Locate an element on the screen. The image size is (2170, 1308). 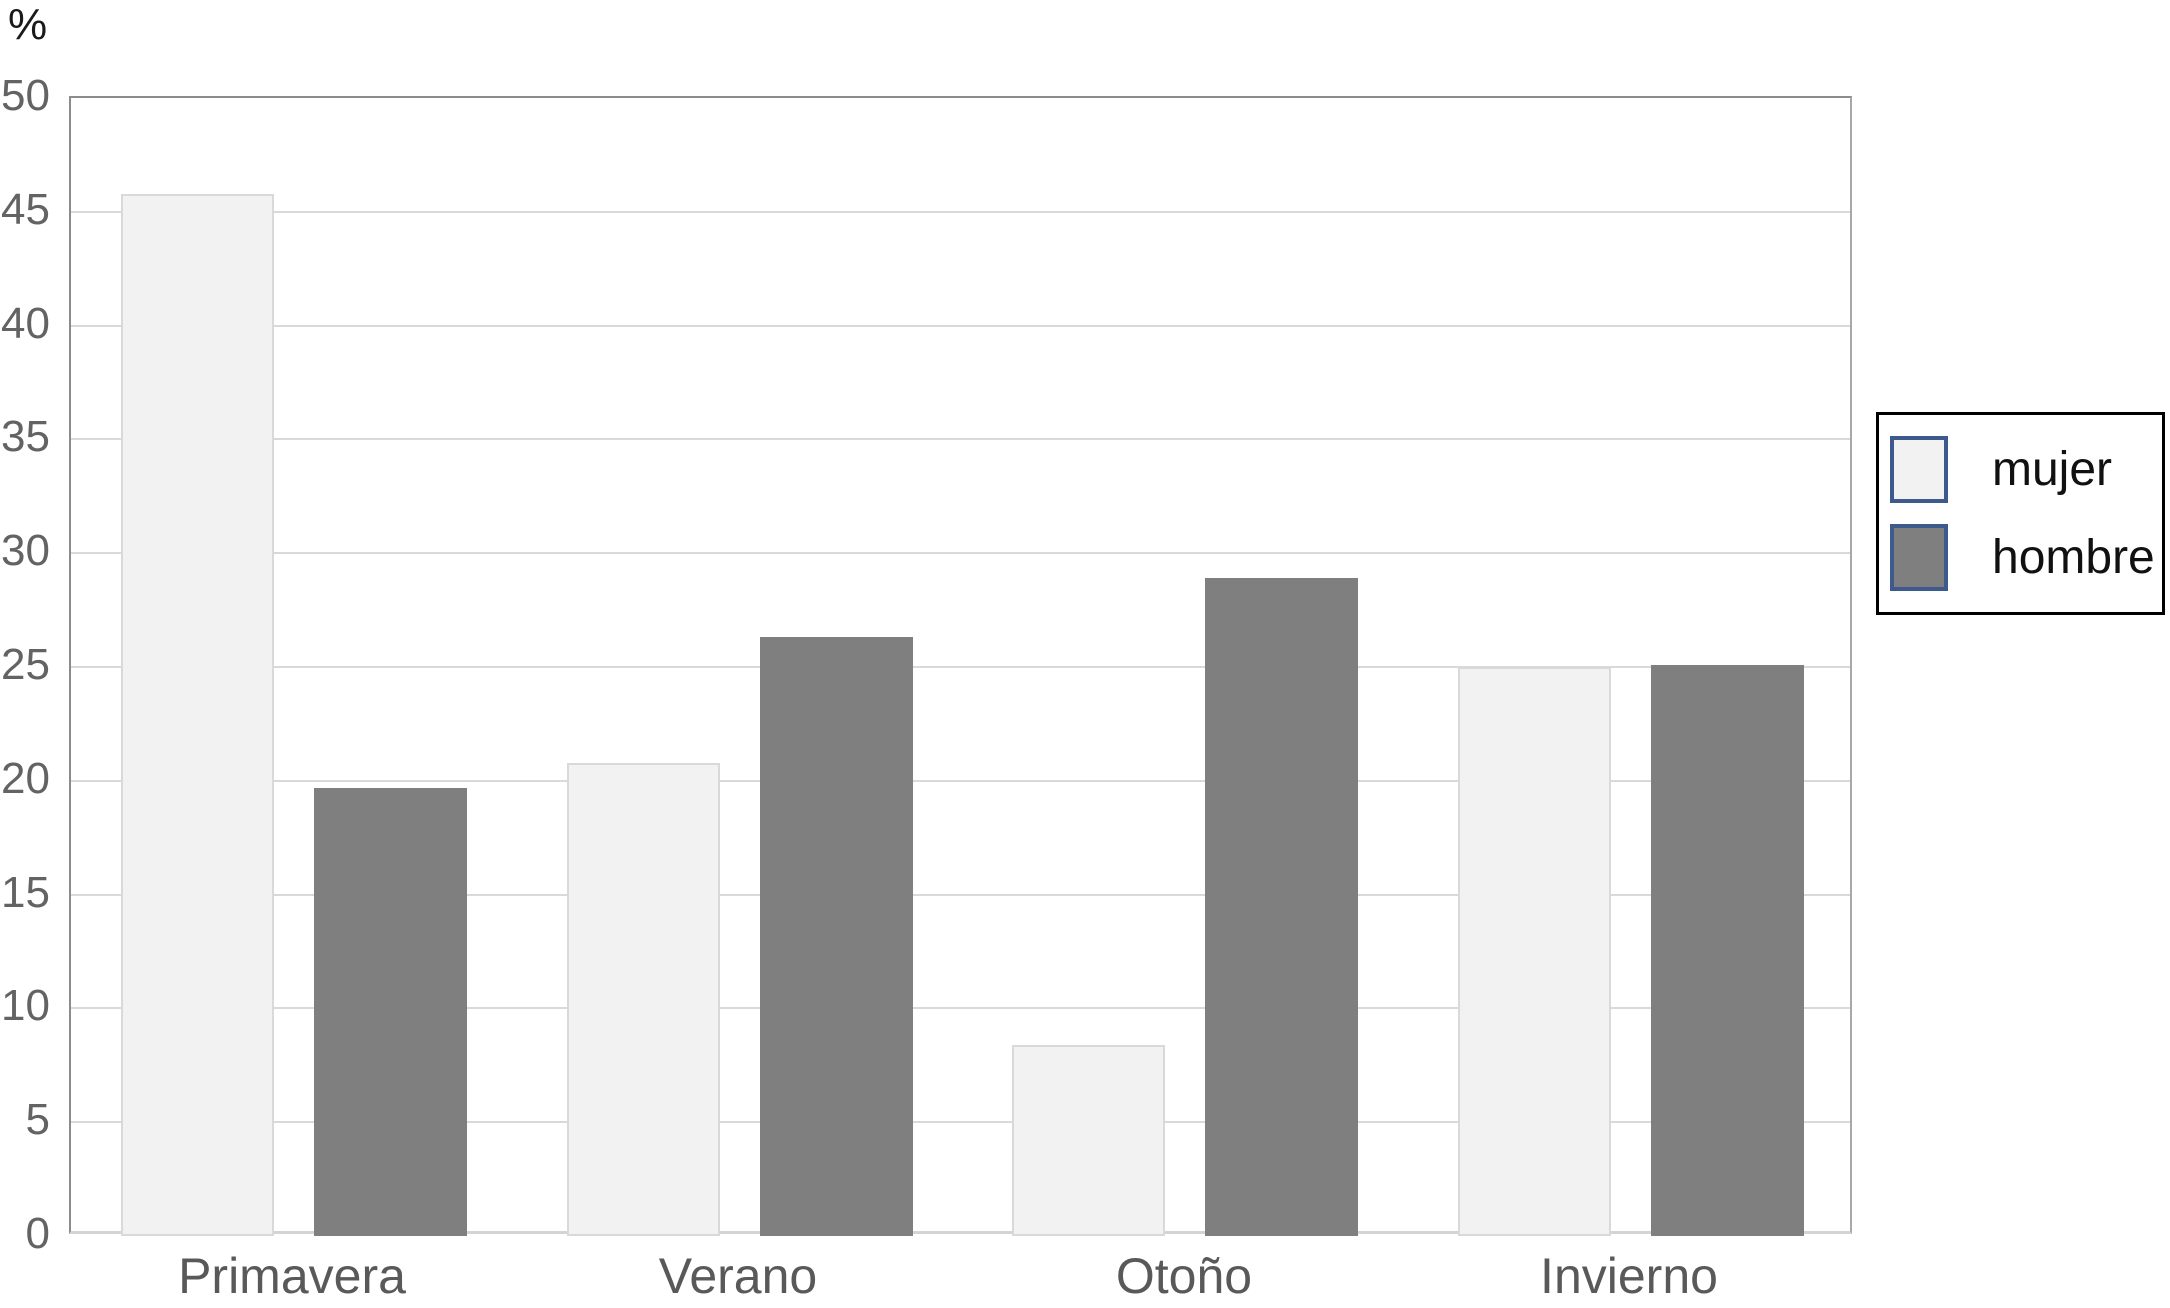
bar-mujer-invierno is located at coordinates (1534, 951).